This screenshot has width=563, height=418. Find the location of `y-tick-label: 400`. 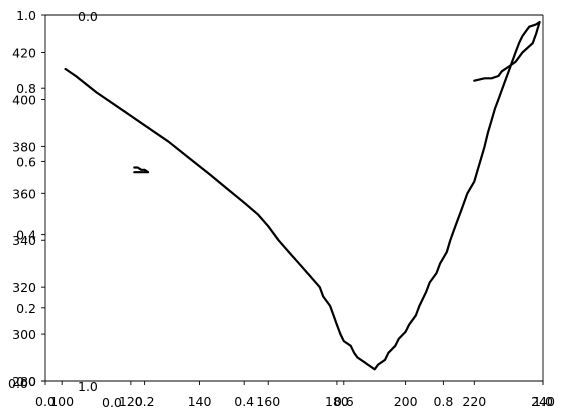

y-tick-label: 400 is located at coordinates (24, 99).